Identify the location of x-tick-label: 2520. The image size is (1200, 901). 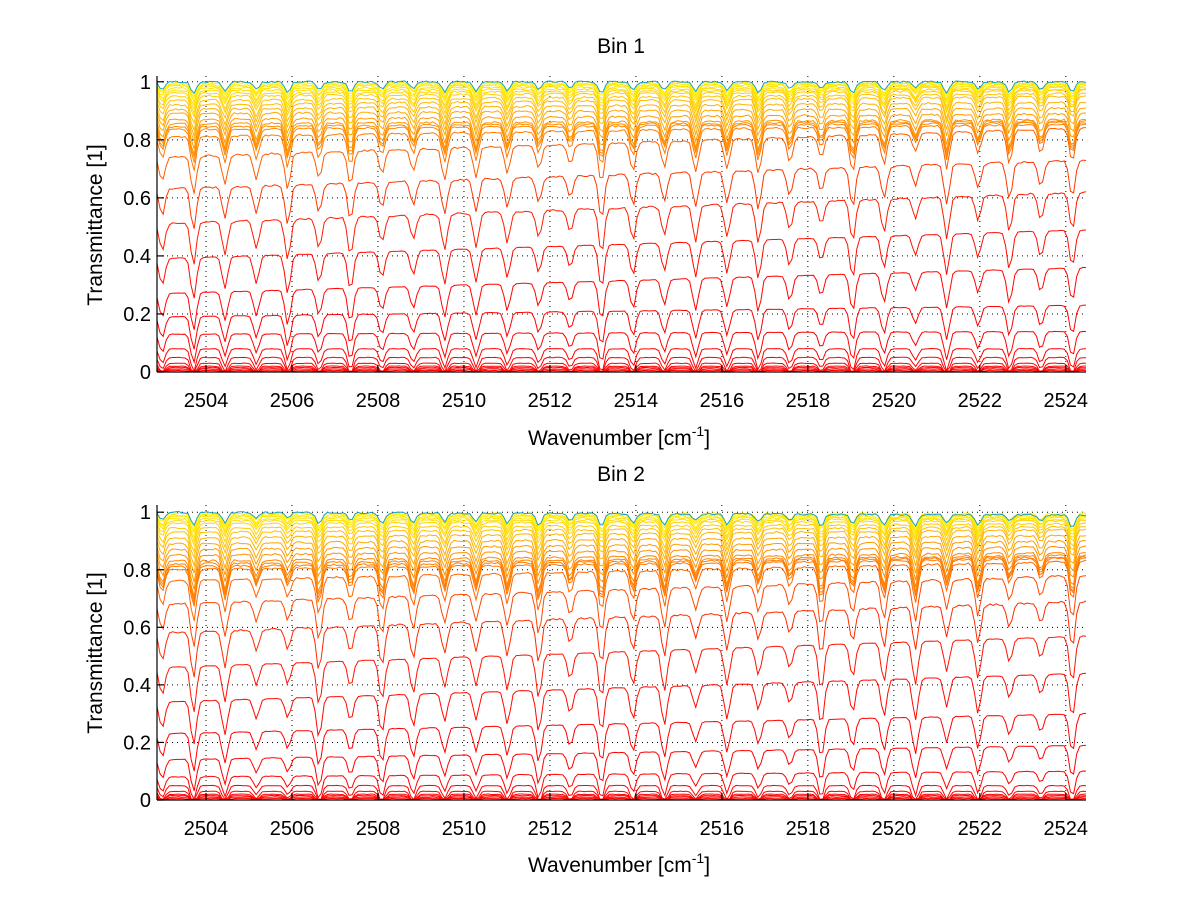
(894, 829).